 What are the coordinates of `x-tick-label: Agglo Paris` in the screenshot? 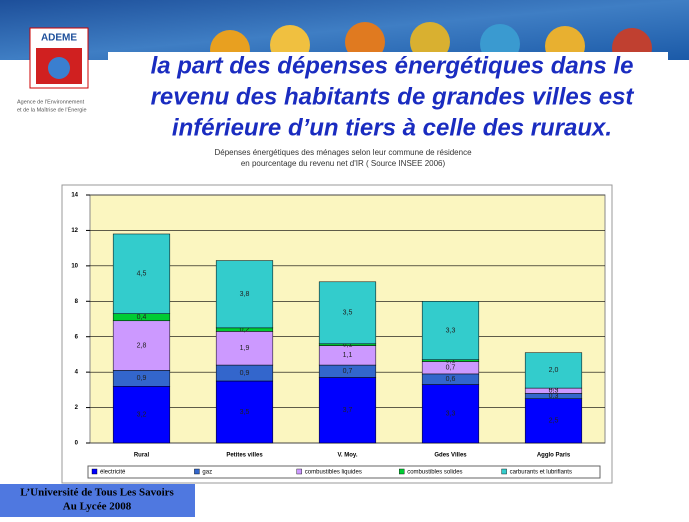 It's located at (554, 456).